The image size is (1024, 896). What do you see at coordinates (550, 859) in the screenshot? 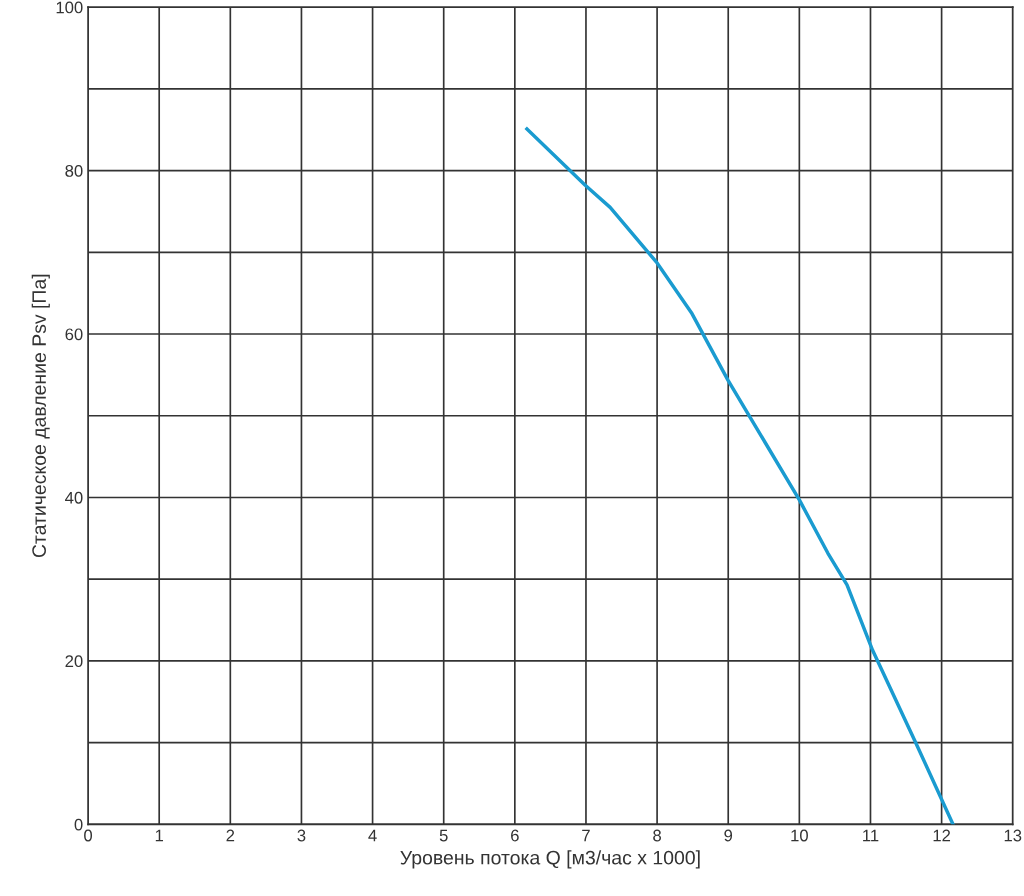
I see `x-axis-title: Уровень потока Q [м3/час x 1000]` at bounding box center [550, 859].